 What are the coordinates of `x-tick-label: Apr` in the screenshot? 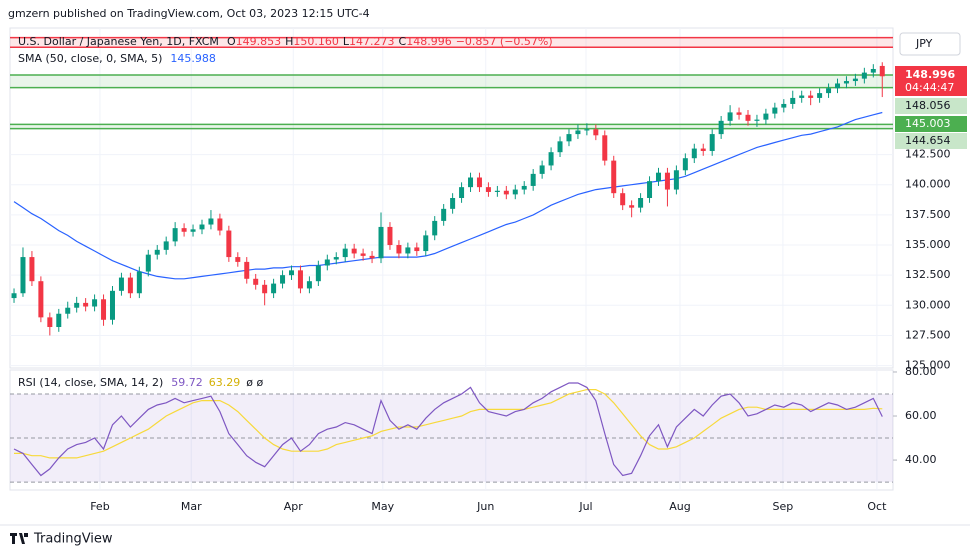 It's located at (294, 506).